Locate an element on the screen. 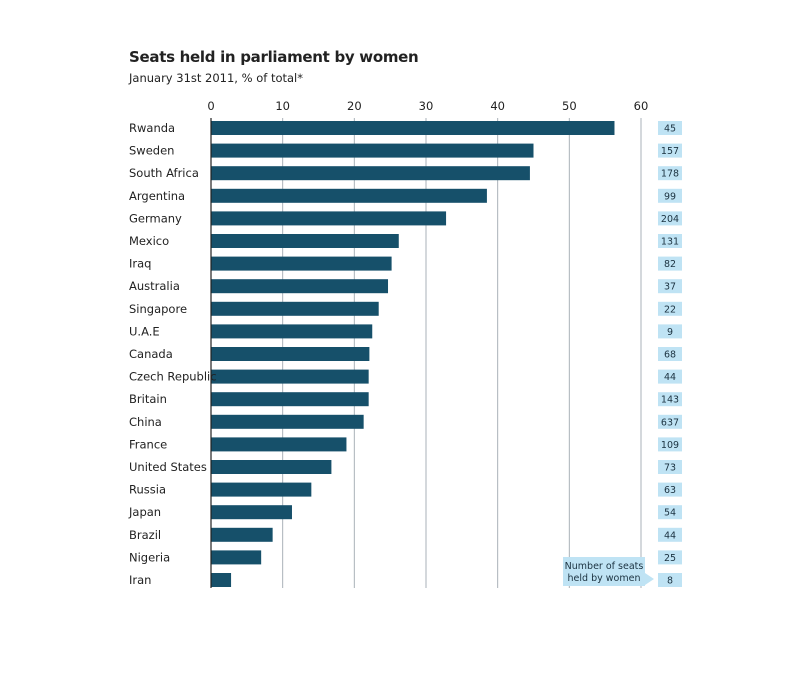  seat-count-label: 44 is located at coordinates (670, 535).